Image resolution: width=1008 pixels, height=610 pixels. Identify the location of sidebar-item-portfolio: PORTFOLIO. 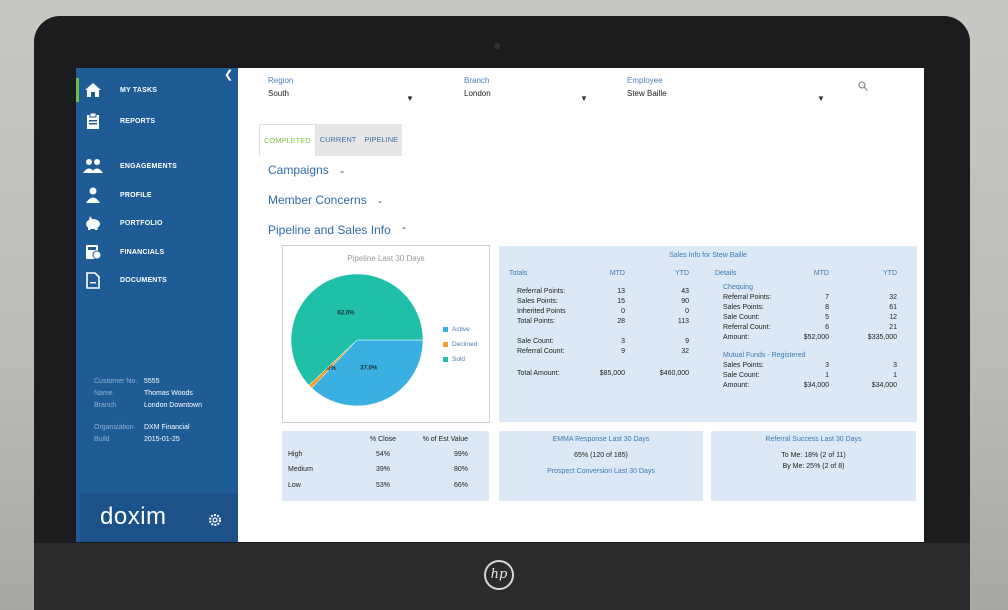
(157, 223).